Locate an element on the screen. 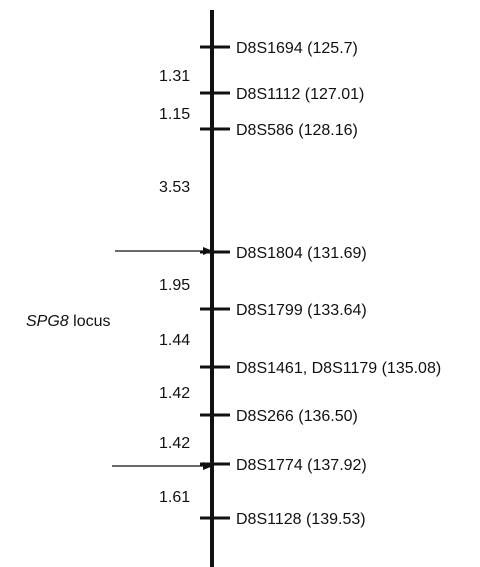  marker-label: D8S1804 (131.69) is located at coordinates (301, 253).